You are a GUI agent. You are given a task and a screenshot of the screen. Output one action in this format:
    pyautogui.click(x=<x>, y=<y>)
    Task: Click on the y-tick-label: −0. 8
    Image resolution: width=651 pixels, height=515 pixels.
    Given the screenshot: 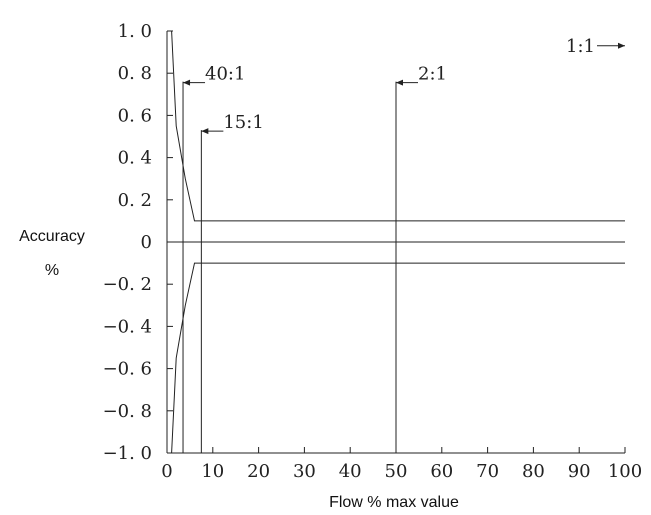 What is the action you would take?
    pyautogui.click(x=127, y=411)
    